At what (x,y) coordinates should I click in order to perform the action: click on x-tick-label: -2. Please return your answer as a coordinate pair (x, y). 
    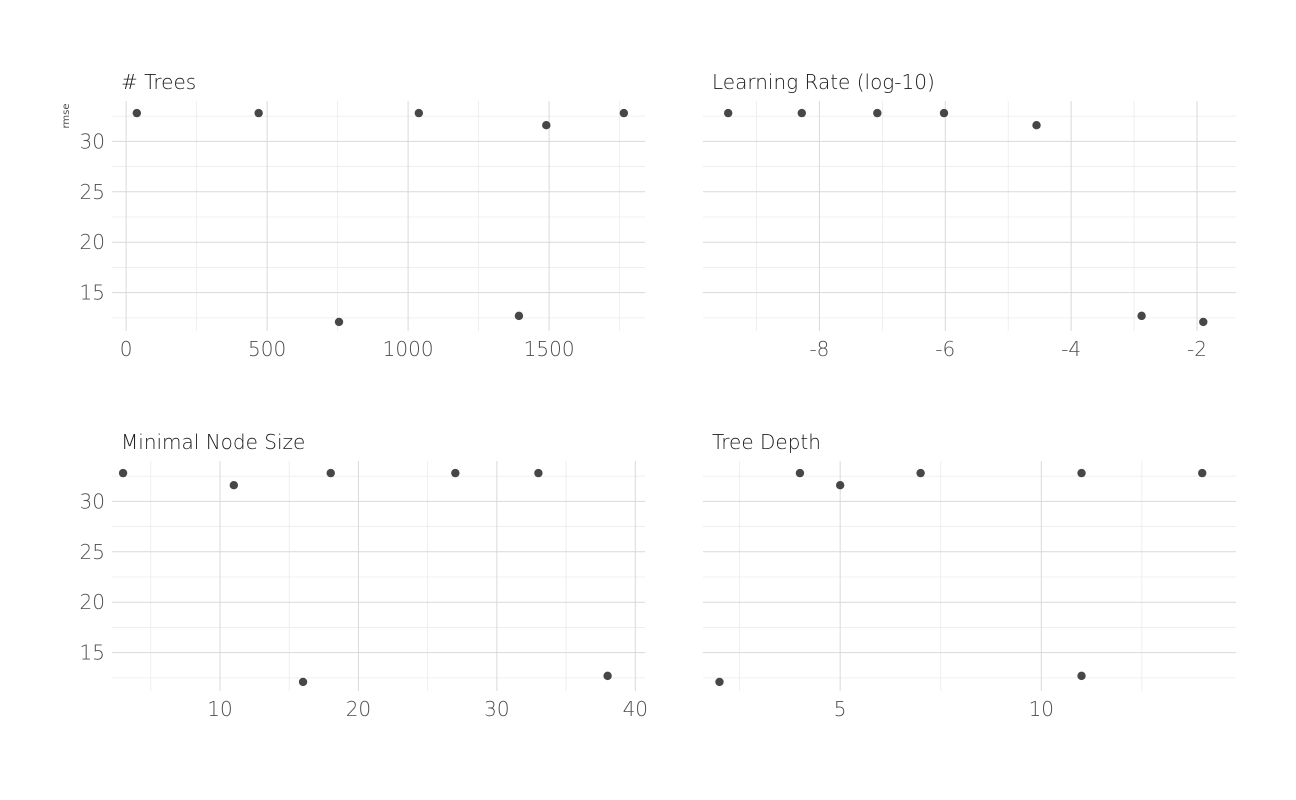
    Looking at the image, I should click on (1197, 349).